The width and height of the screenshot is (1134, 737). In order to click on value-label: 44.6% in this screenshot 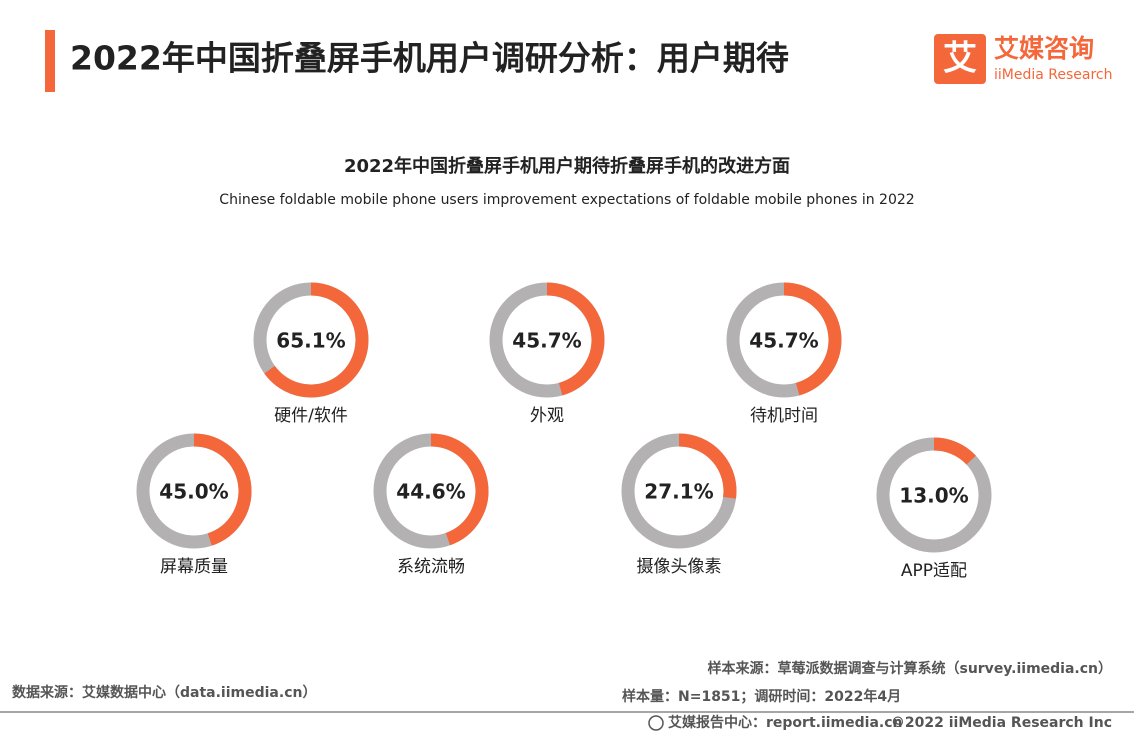, I will do `click(430, 492)`.